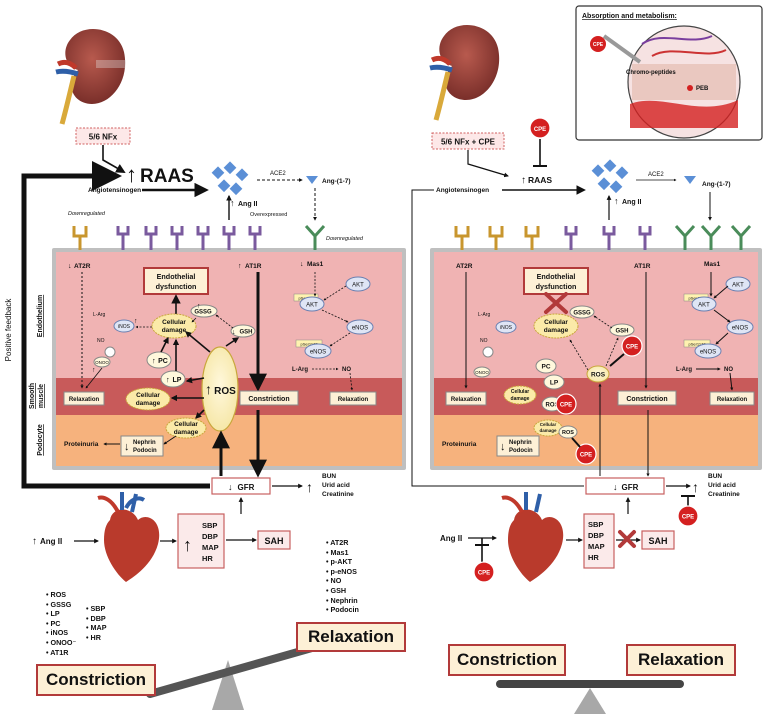 This screenshot has height=718, width=769. What do you see at coordinates (336, 181) in the screenshot?
I see `ang-1-7-label: Ang-(1-7)` at bounding box center [336, 181].